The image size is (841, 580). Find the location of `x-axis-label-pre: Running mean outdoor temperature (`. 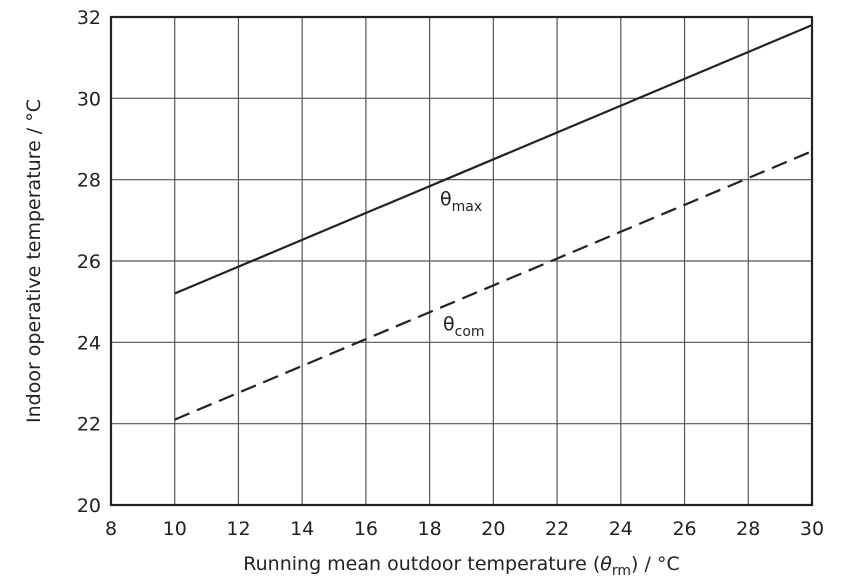

x-axis-label-pre: Running mean outdoor temperature ( is located at coordinates (421, 564).